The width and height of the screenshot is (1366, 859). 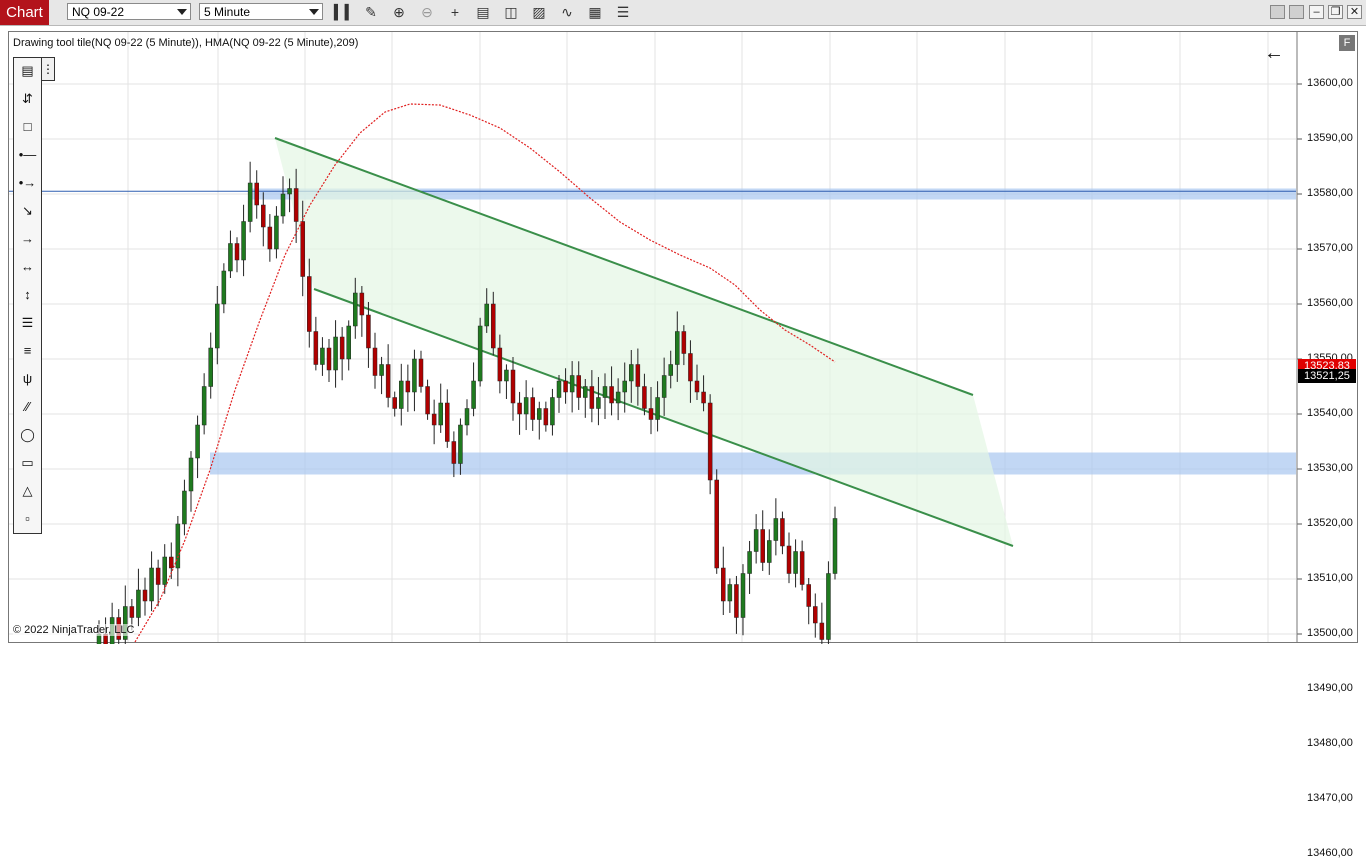 I want to click on templates-icon: ▦, so click(x=595, y=12).